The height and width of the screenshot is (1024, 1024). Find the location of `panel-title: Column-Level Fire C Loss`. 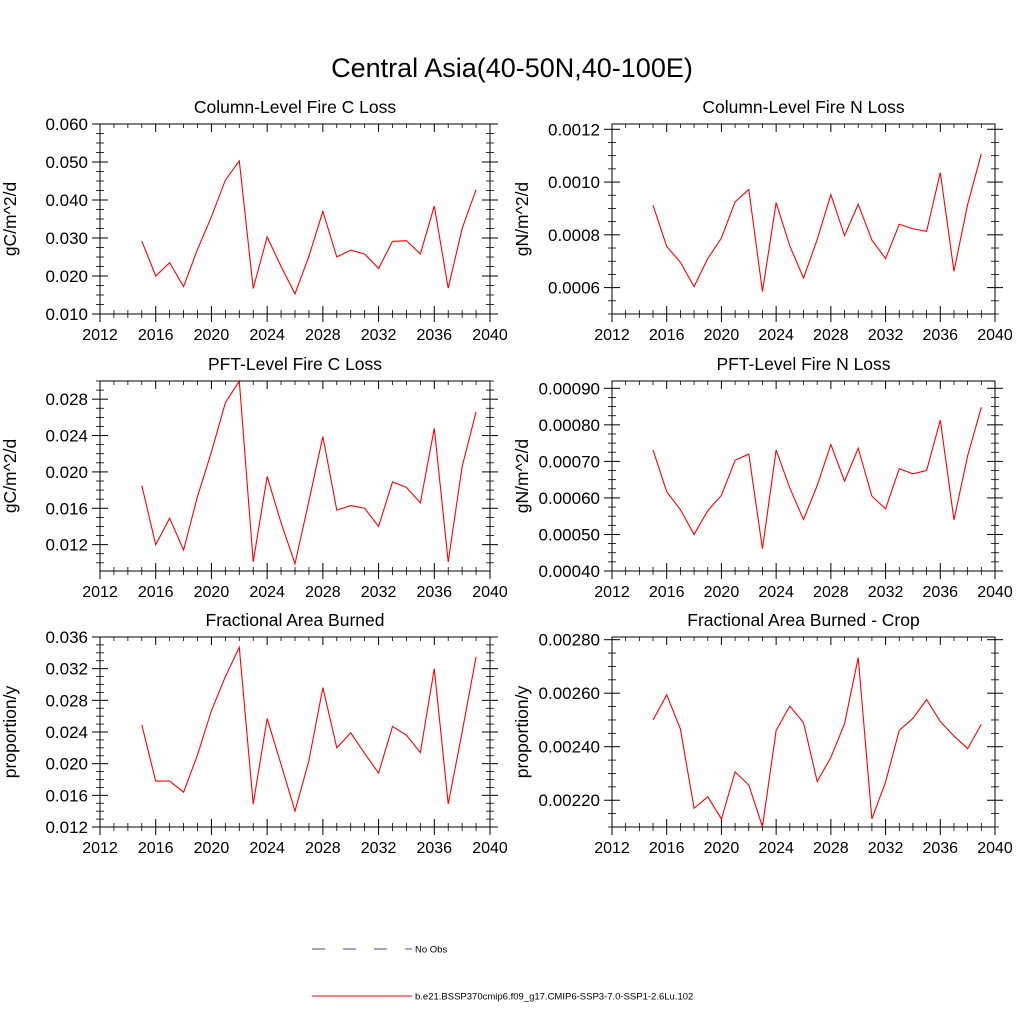

panel-title: Column-Level Fire C Loss is located at coordinates (295, 107).